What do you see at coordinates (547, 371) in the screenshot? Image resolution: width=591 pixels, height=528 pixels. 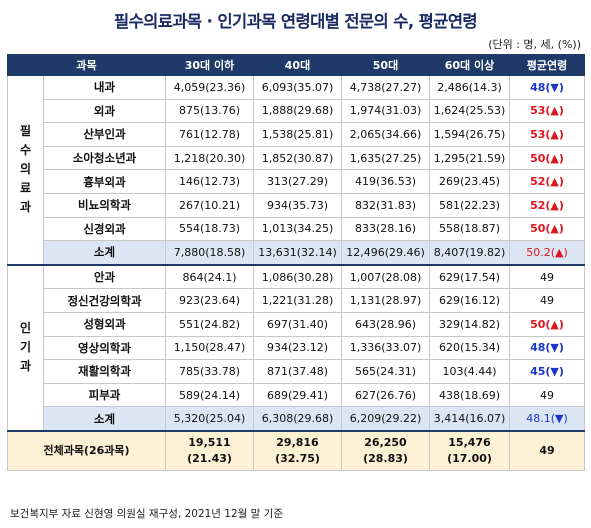 I see `cell-avg-age: 45(▼)` at bounding box center [547, 371].